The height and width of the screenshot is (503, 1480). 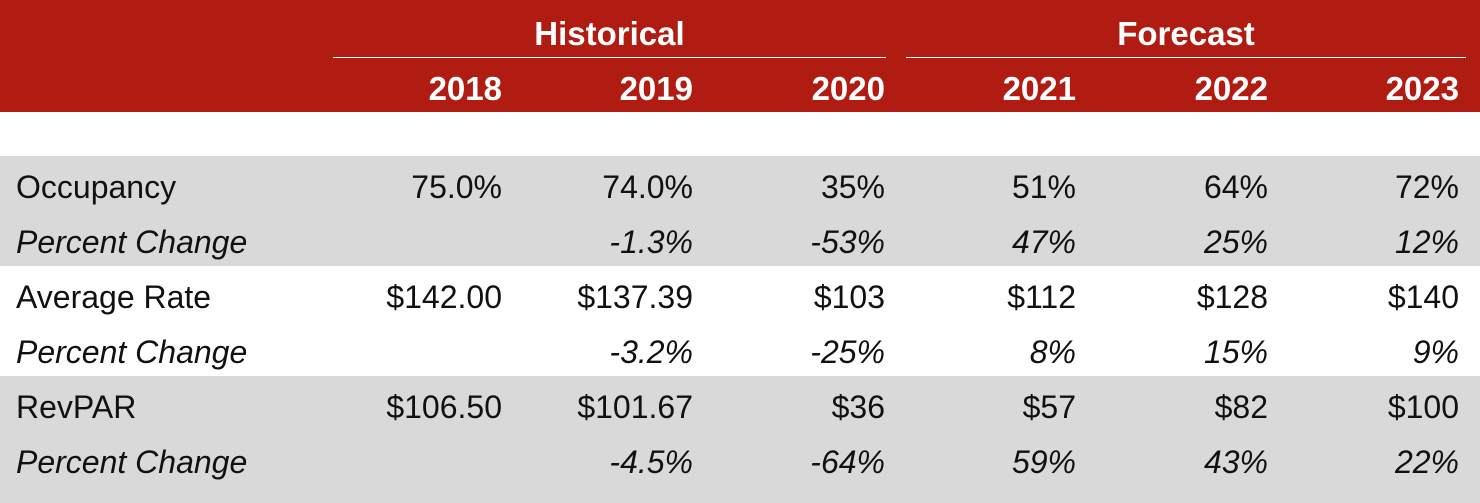 What do you see at coordinates (1422, 88) in the screenshot?
I see `column-header-2023: 2023` at bounding box center [1422, 88].